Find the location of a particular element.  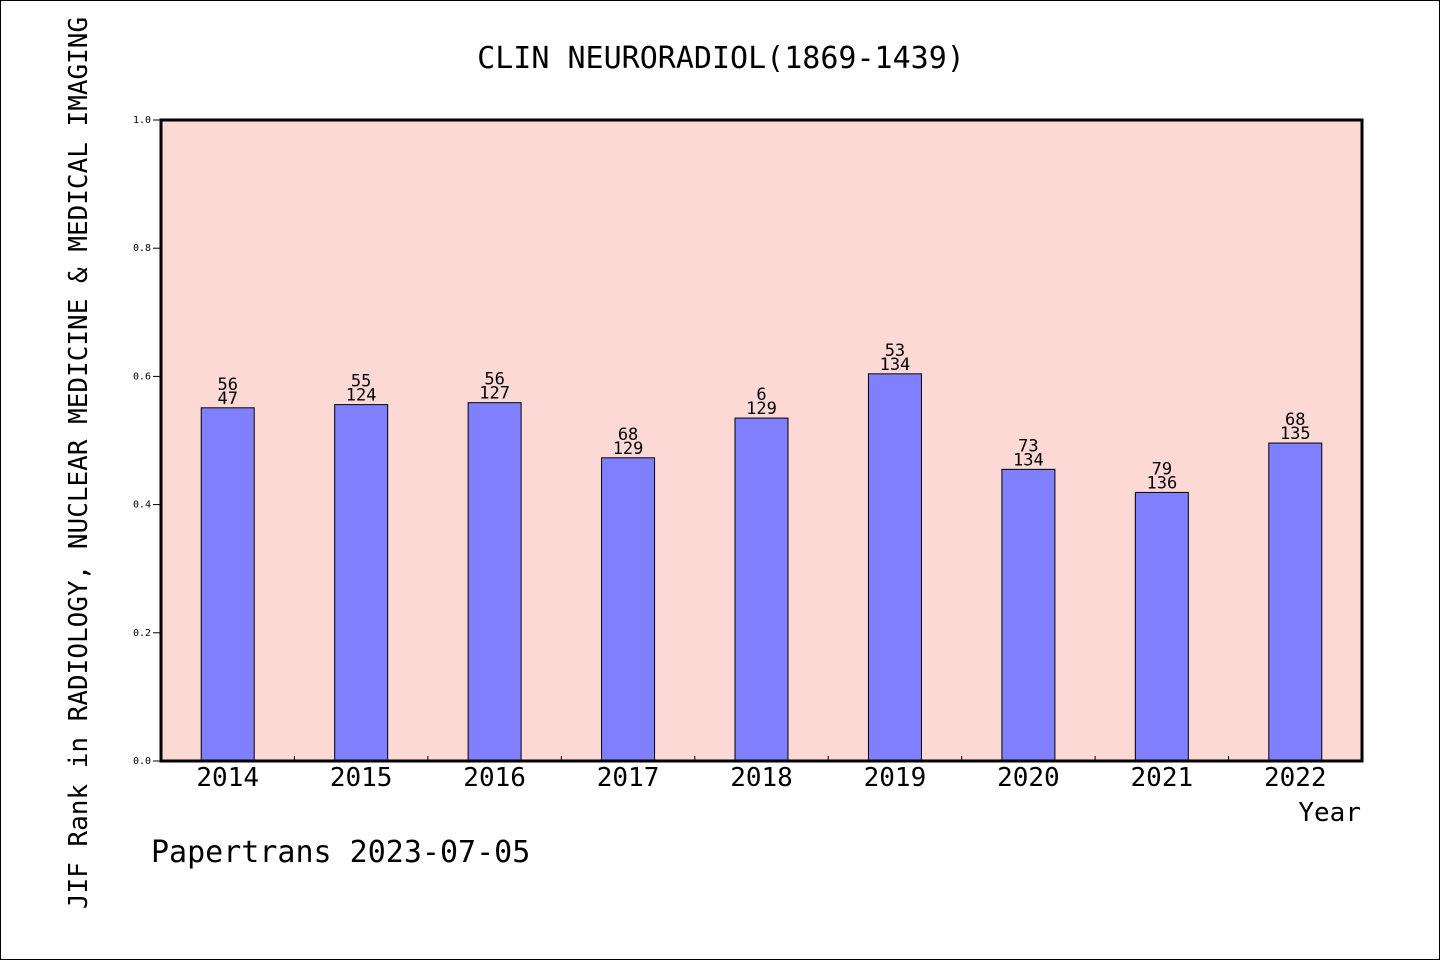

y-tick-label: 0.4 is located at coordinates (142, 505).